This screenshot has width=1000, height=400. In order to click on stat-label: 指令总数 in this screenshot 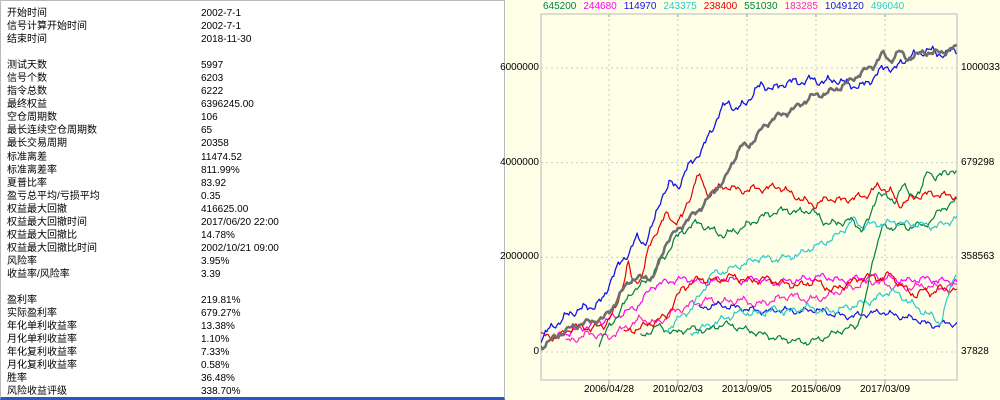, I will do `click(27, 92)`.